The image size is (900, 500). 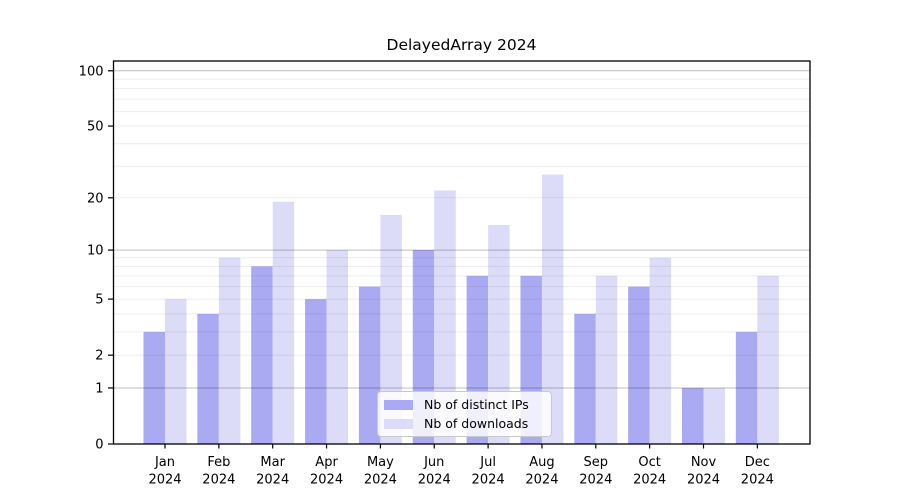 I want to click on x-tick-year-mar: 2024, so click(x=272, y=480).